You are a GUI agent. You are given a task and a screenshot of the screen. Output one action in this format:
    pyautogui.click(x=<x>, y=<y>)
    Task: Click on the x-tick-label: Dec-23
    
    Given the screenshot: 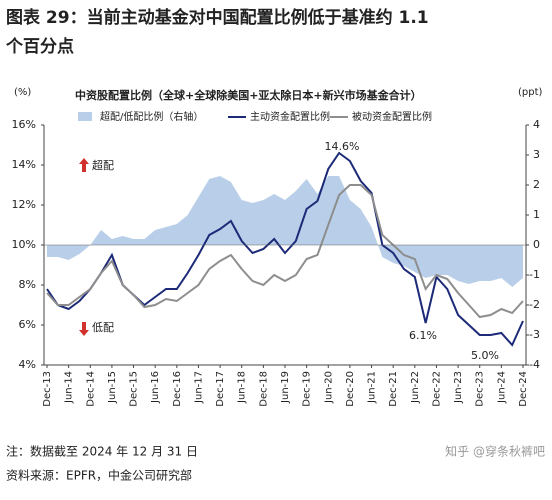 What is the action you would take?
    pyautogui.click(x=480, y=389)
    